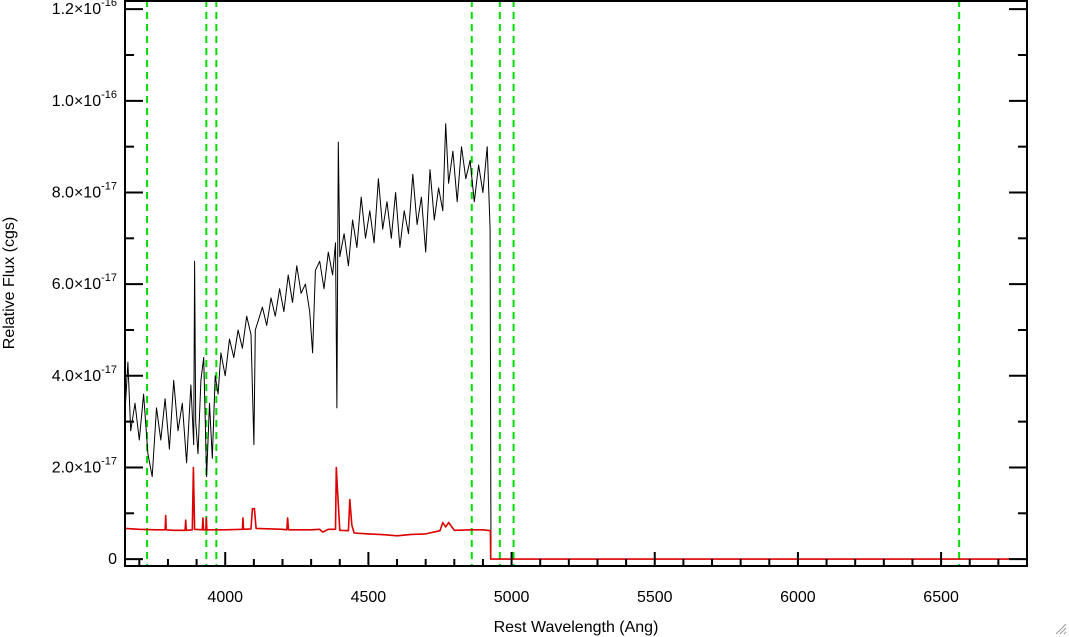 Image resolution: width=1069 pixels, height=637 pixels. Describe the element at coordinates (576, 627) in the screenshot. I see `x-axis-label: Rest Wavelength (Ang)` at that location.